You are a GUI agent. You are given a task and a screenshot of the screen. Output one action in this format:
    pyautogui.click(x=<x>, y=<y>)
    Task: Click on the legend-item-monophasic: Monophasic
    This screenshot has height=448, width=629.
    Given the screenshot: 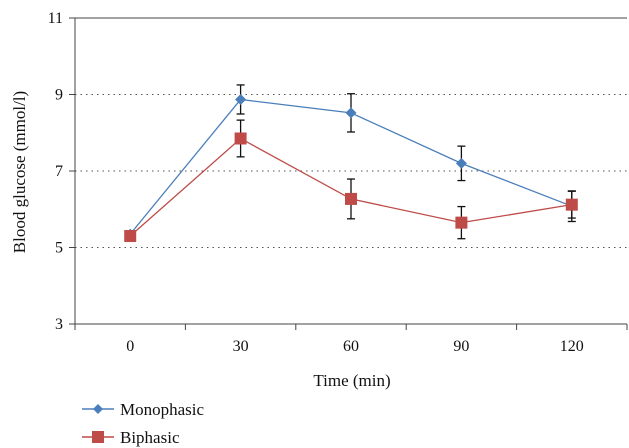 What is the action you would take?
    pyautogui.click(x=143, y=409)
    